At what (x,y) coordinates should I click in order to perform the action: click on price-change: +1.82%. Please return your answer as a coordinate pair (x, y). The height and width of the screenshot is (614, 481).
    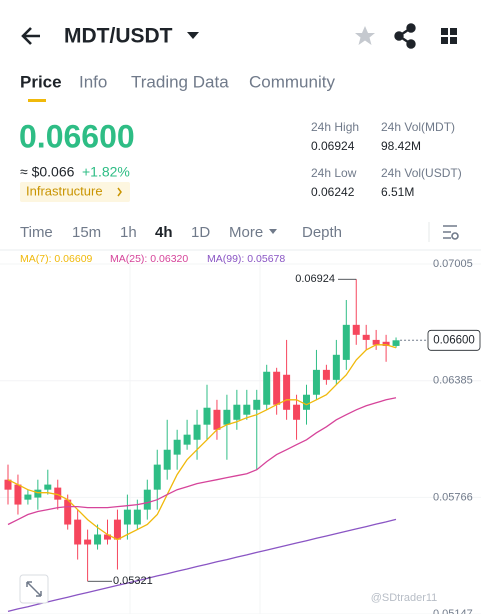
    Looking at the image, I should click on (106, 172).